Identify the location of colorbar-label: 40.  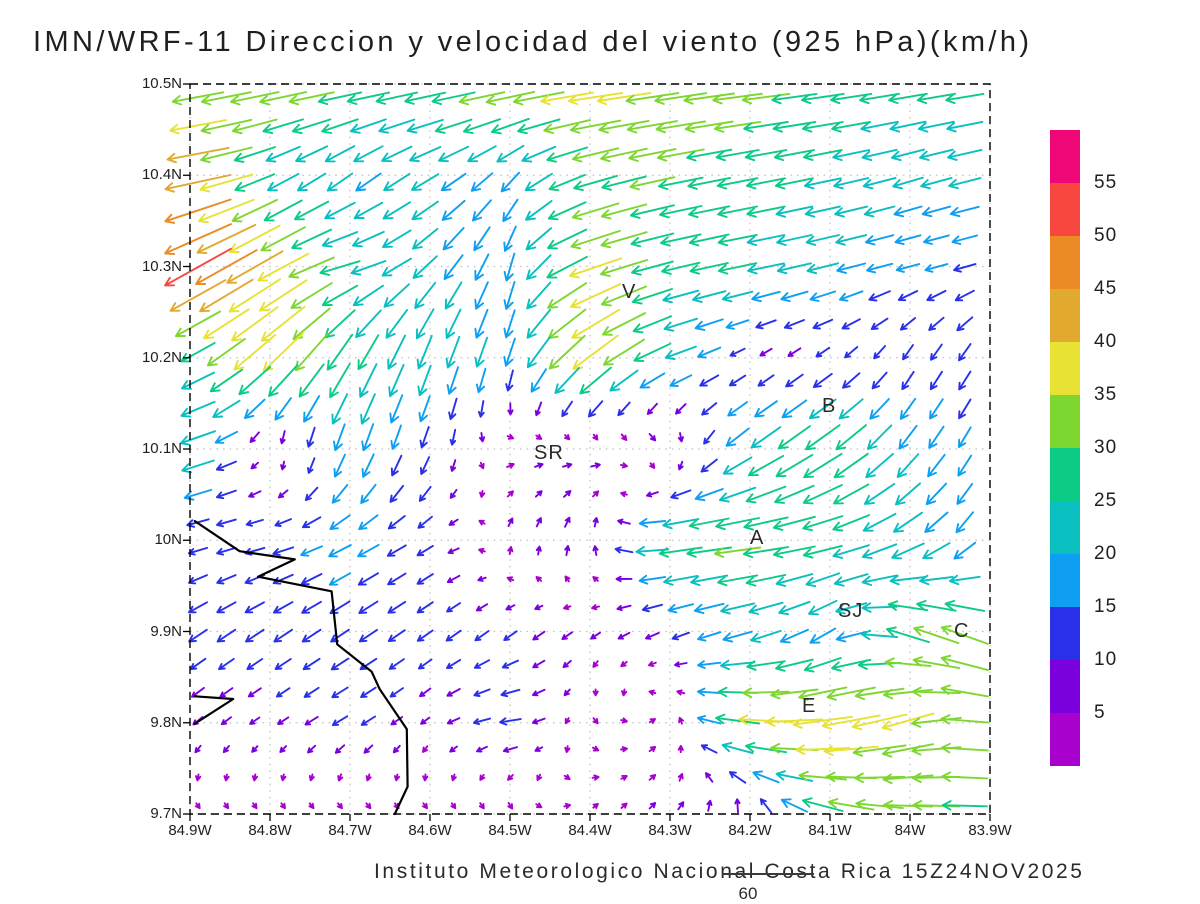
(1106, 341).